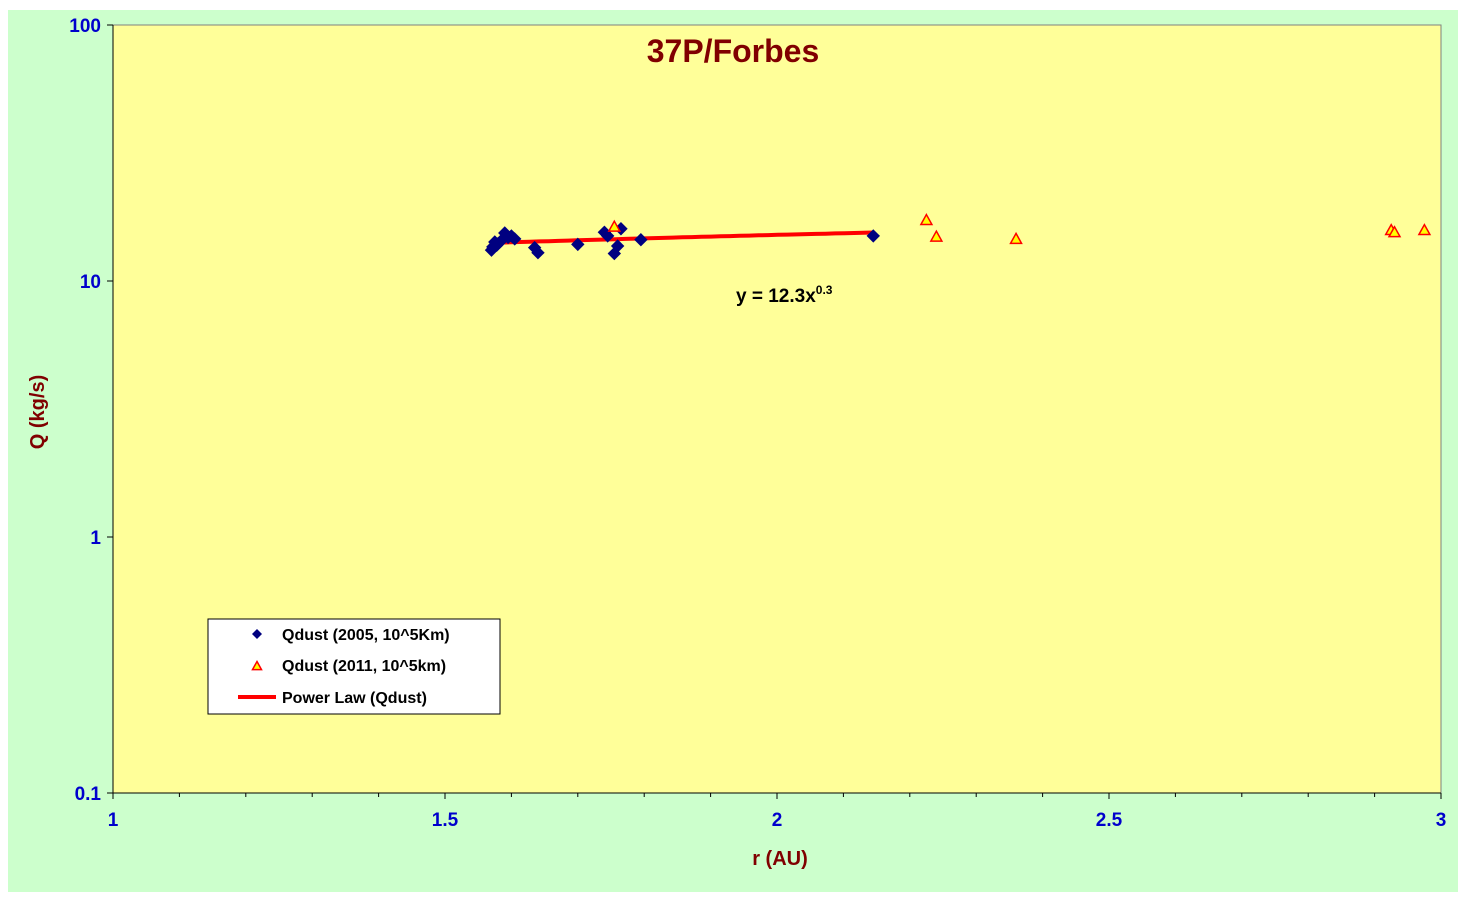  What do you see at coordinates (88, 794) in the screenshot?
I see `y-tick-label: 0.1` at bounding box center [88, 794].